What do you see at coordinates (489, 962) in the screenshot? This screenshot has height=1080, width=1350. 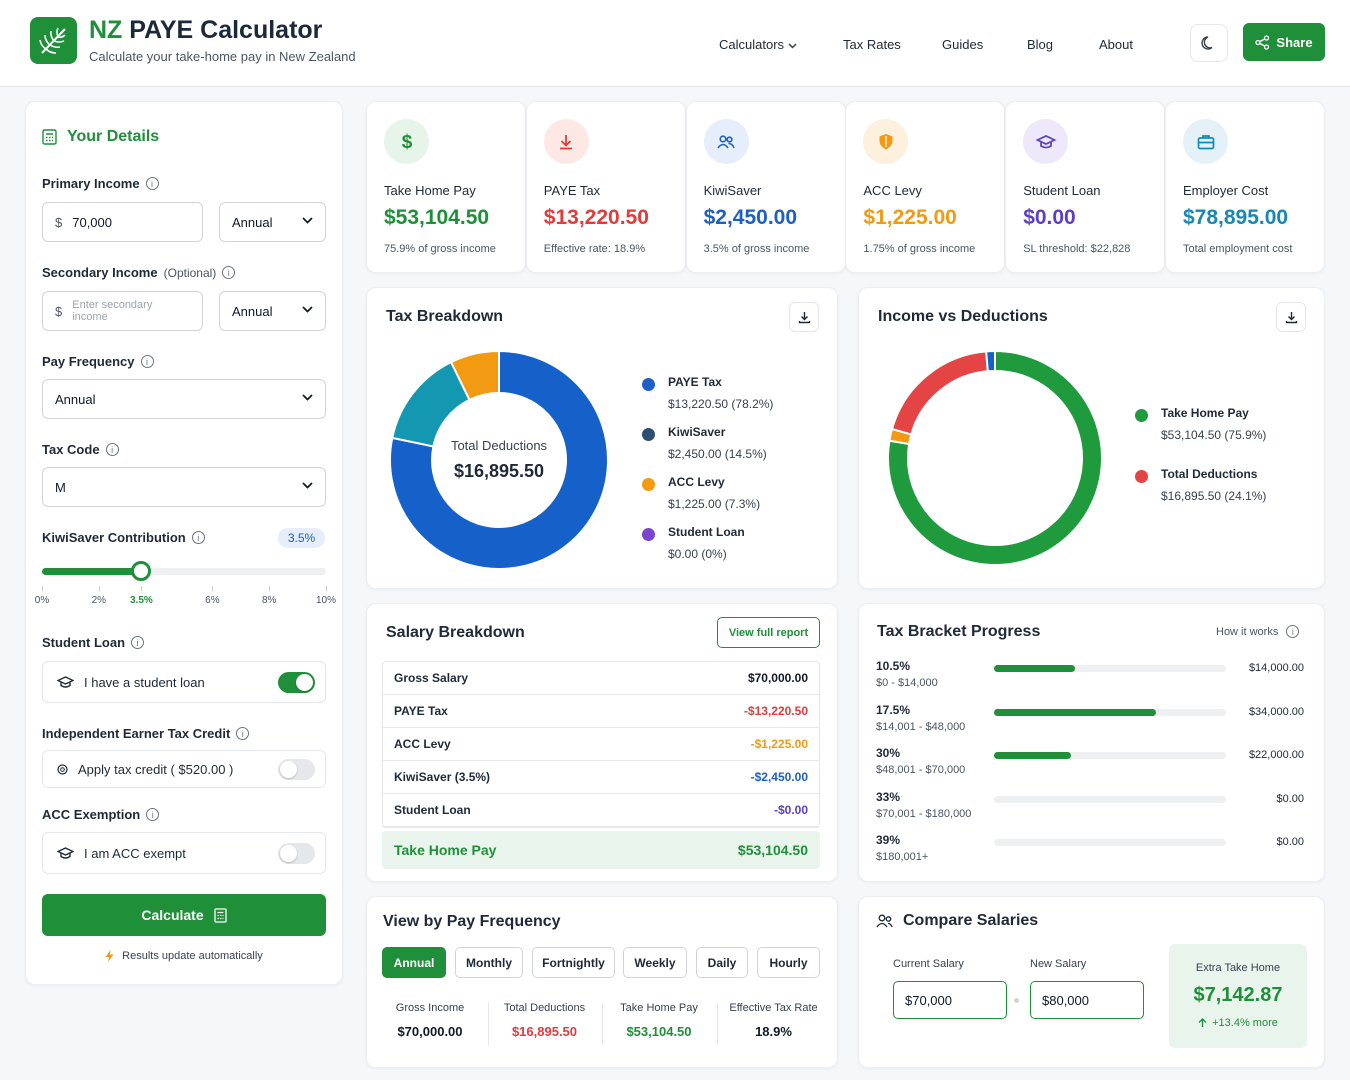 I see `tab-monthly: Monthly` at bounding box center [489, 962].